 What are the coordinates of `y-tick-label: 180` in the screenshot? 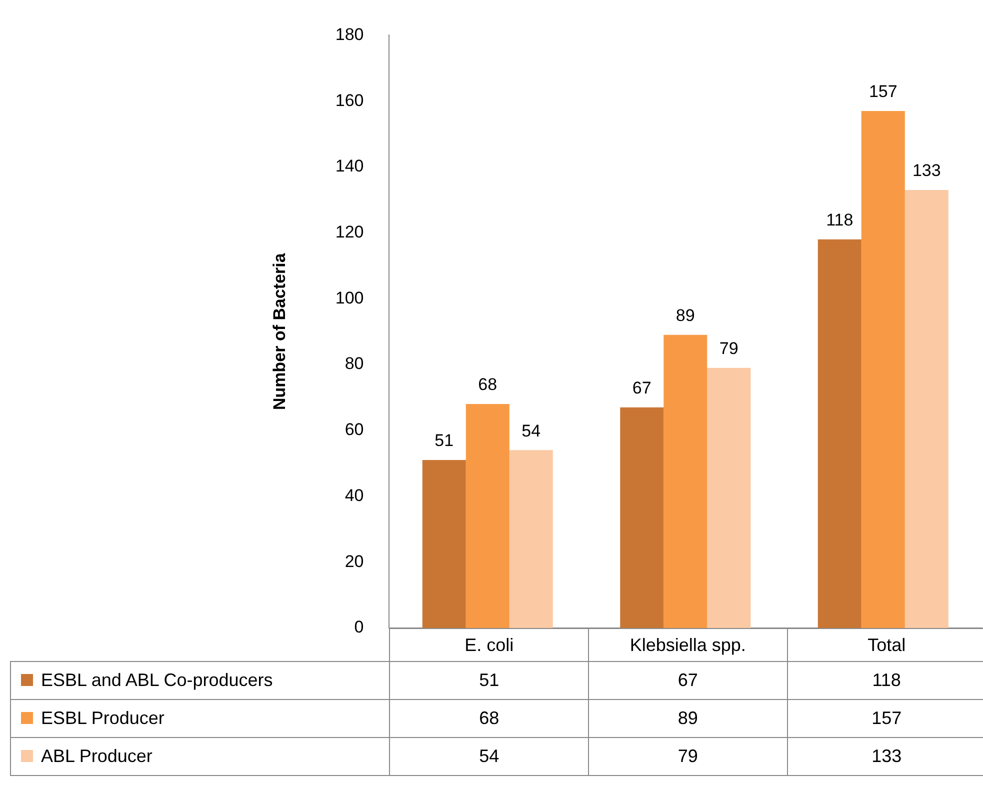 It's located at (349, 34).